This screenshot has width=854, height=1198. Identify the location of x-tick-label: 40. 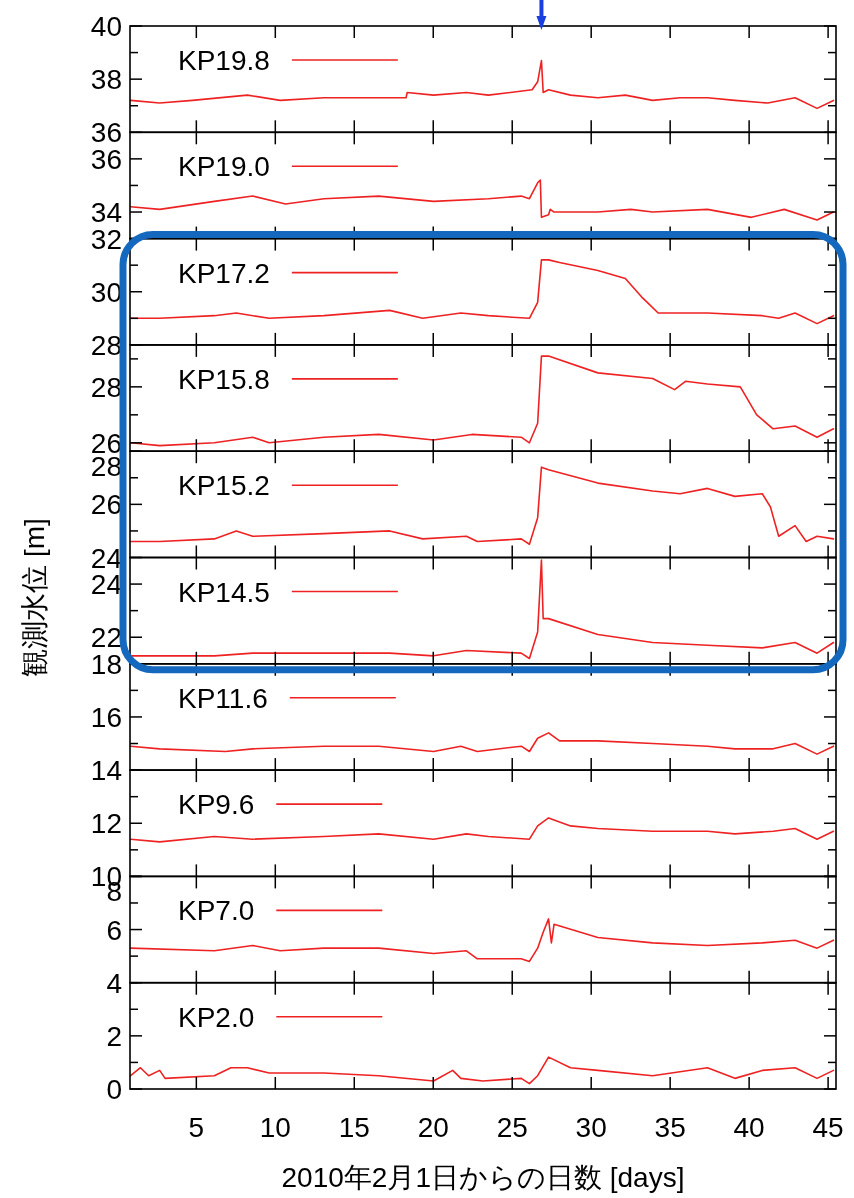
(749, 1127).